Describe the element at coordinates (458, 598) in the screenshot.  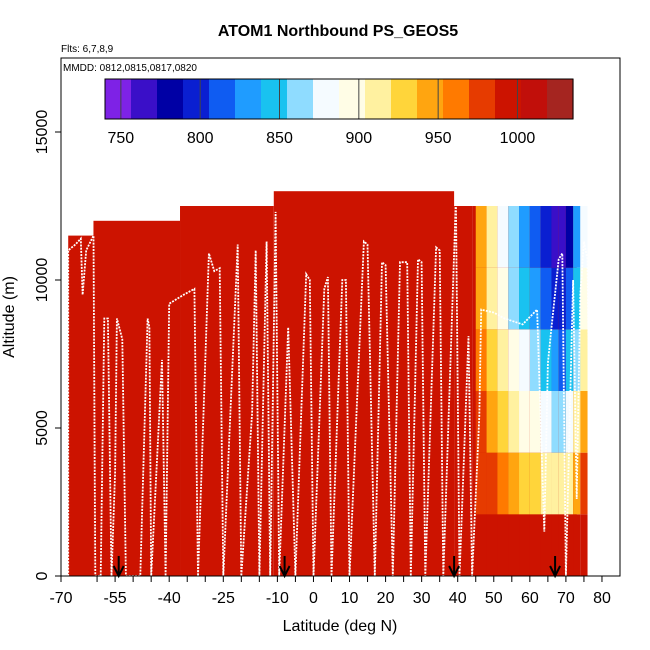
I see `x-tick-label: 40` at that location.